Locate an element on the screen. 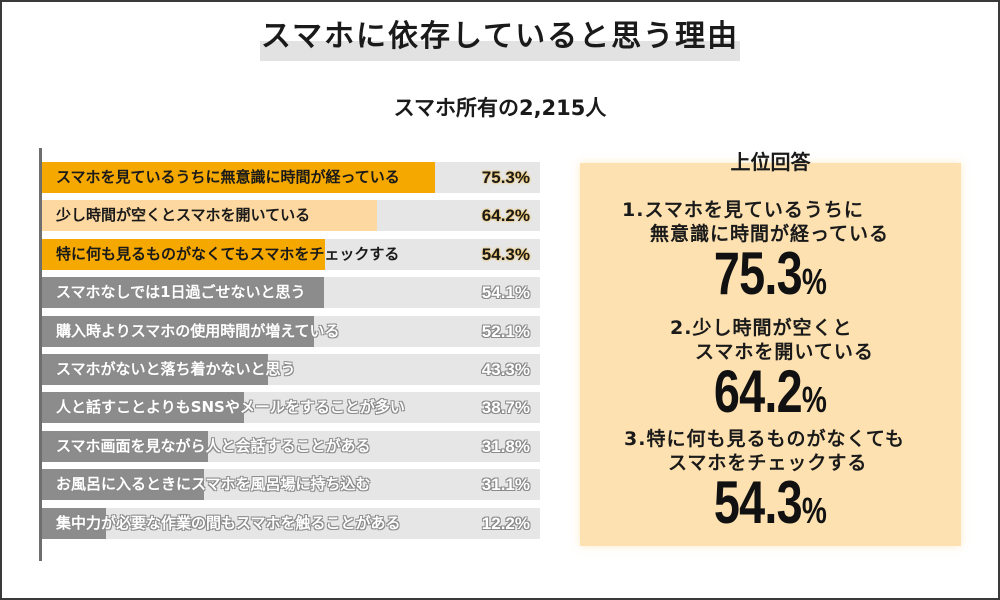  bar-value: 64.2% is located at coordinates (505, 216).